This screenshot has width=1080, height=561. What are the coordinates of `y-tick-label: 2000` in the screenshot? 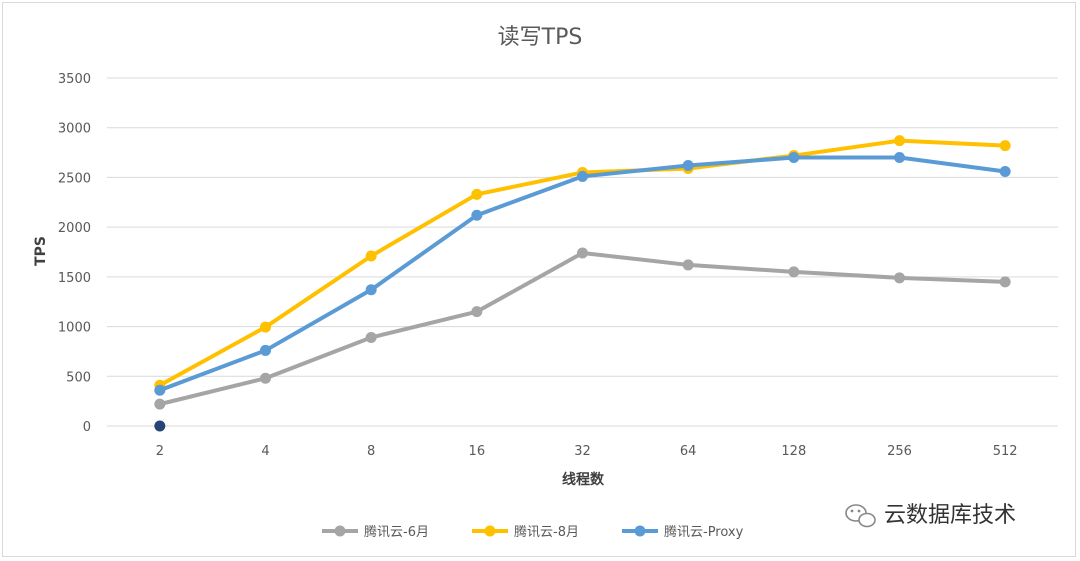 It's located at (74, 228).